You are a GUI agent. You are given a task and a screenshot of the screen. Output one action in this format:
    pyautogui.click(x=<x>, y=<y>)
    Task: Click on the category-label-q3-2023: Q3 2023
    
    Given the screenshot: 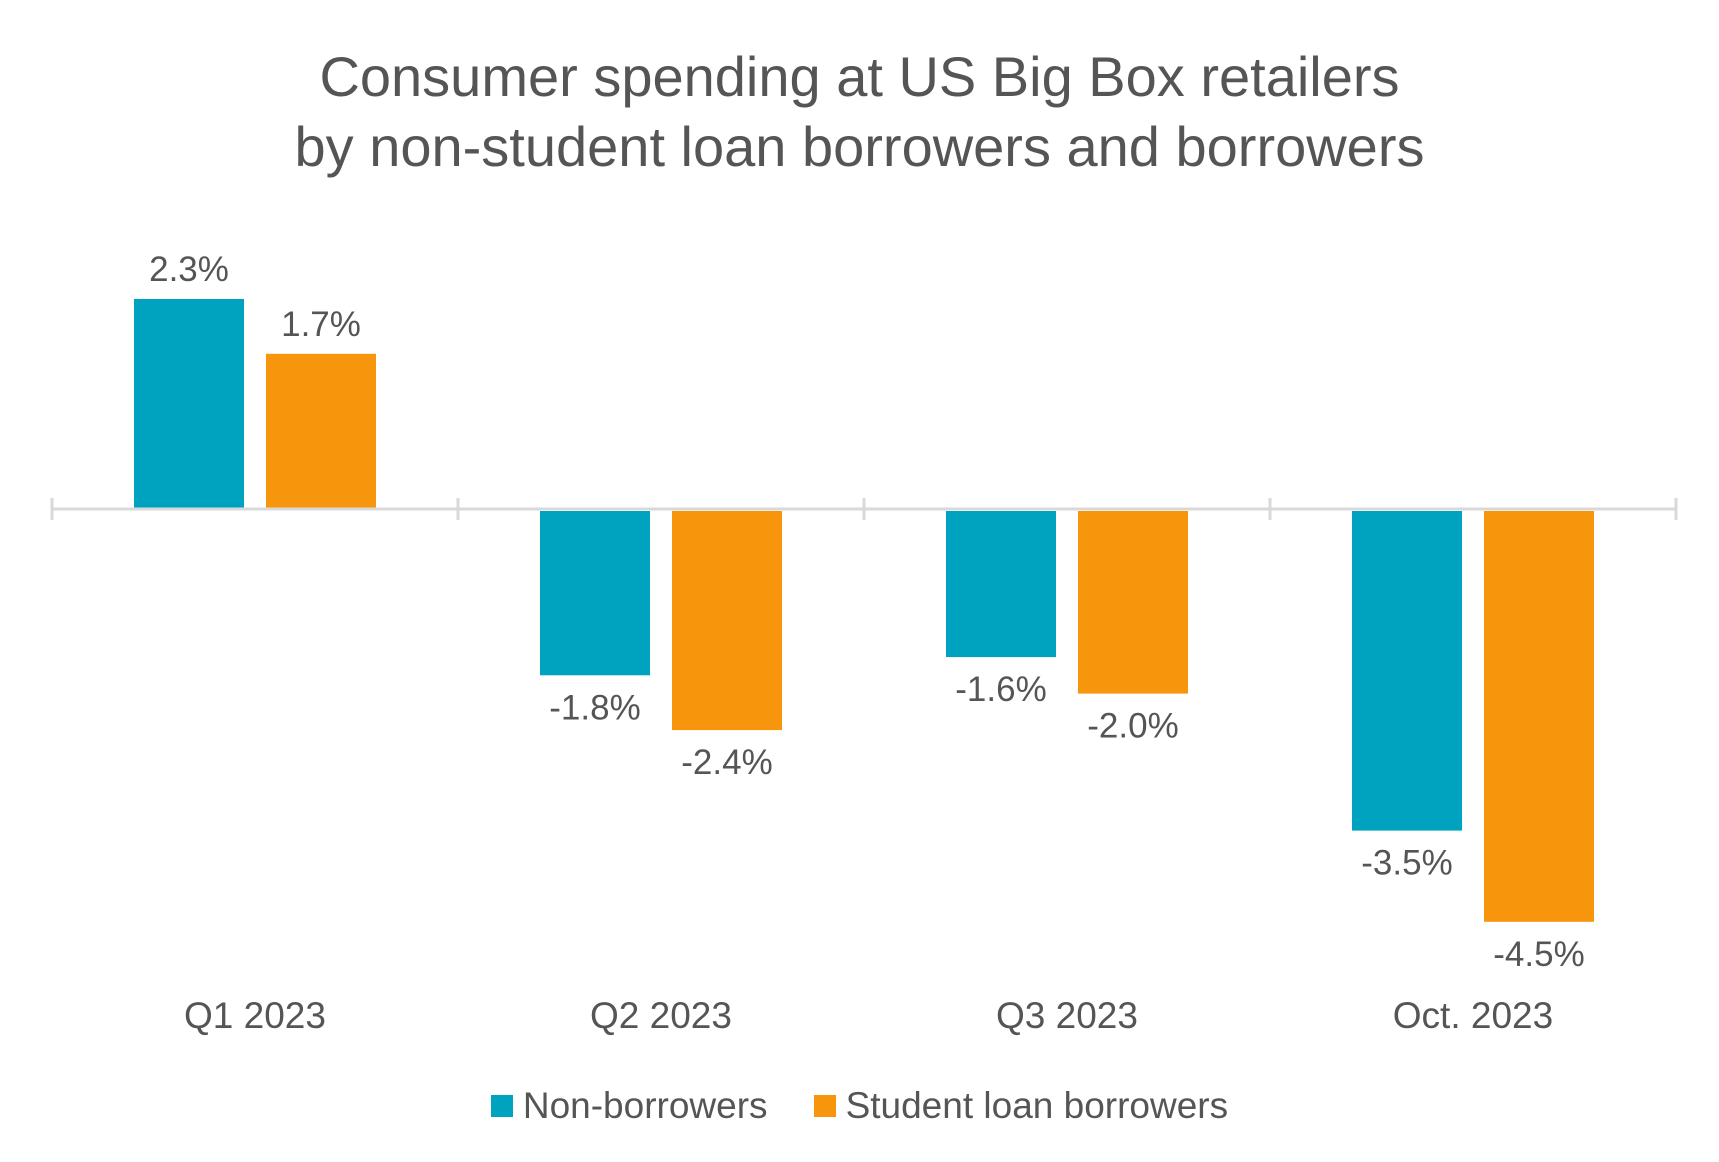 What is the action you would take?
    pyautogui.click(x=1067, y=1015)
    